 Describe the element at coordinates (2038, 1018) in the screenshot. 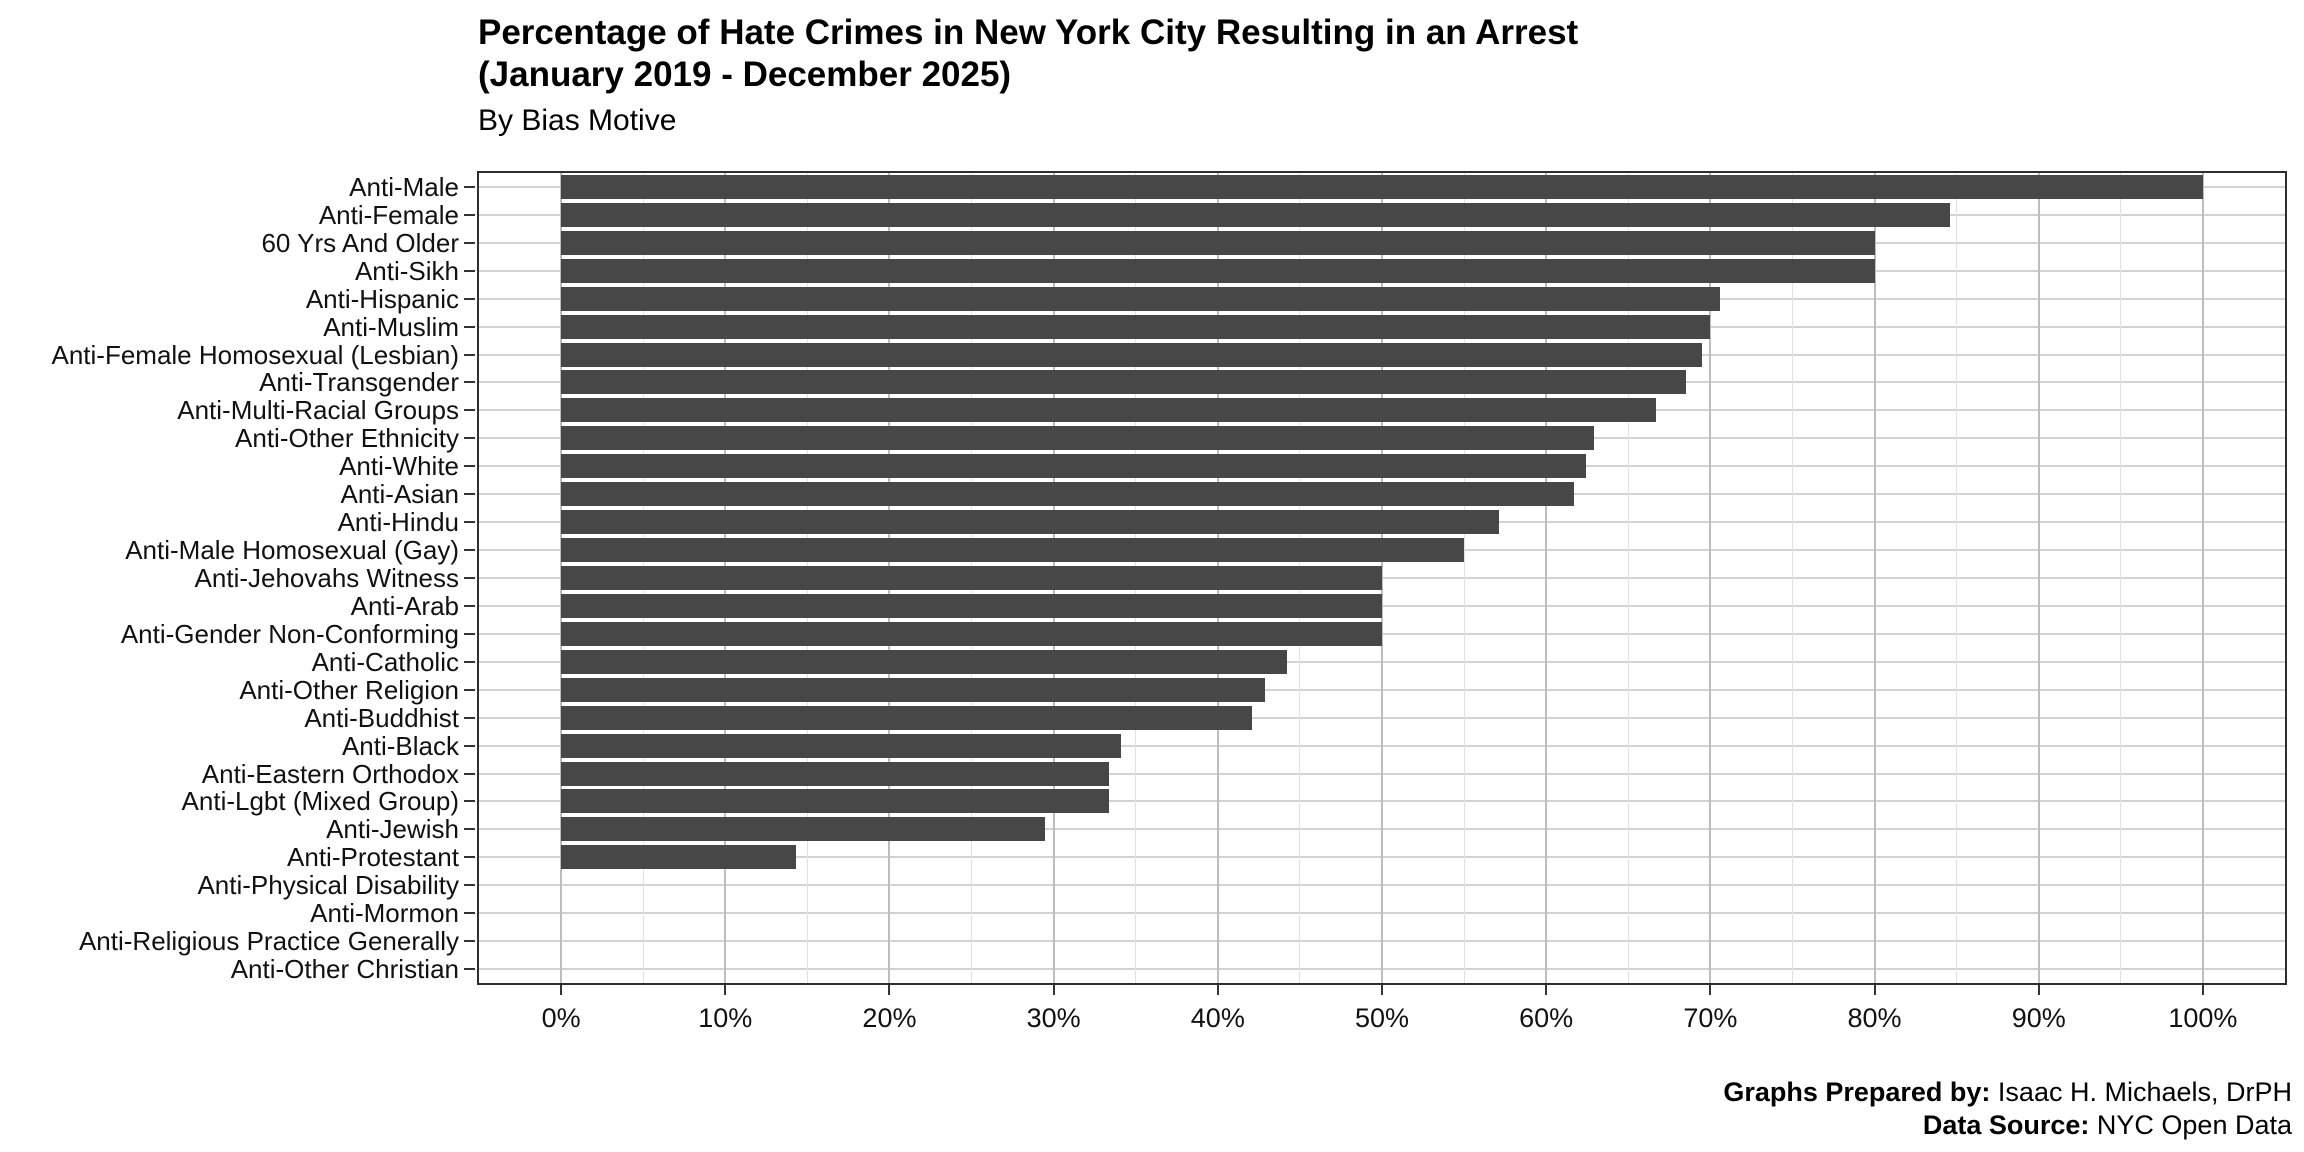

I see `x-axis-label: 90%` at that location.